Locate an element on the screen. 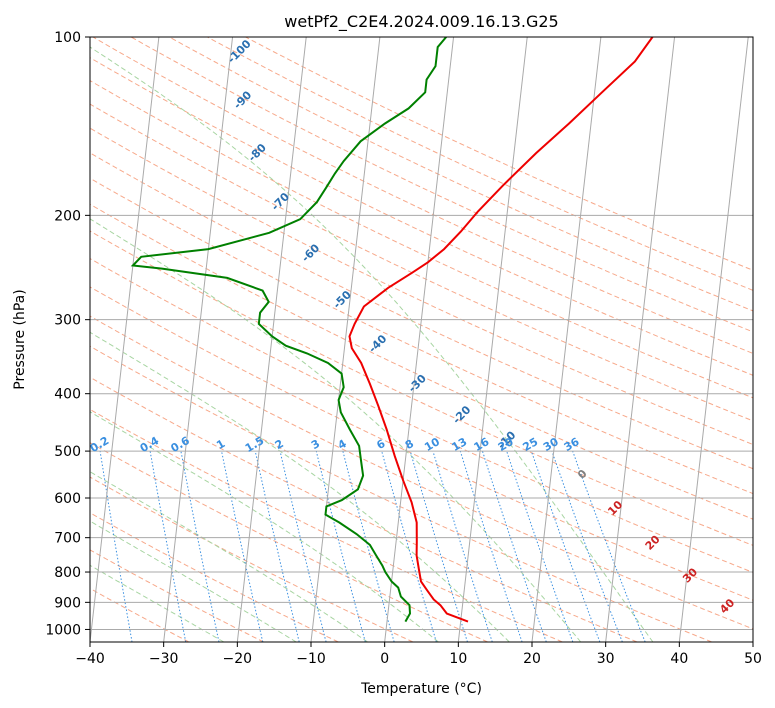 This screenshot has height=708, width=775. isotherm-label: -100 is located at coordinates (239, 51).